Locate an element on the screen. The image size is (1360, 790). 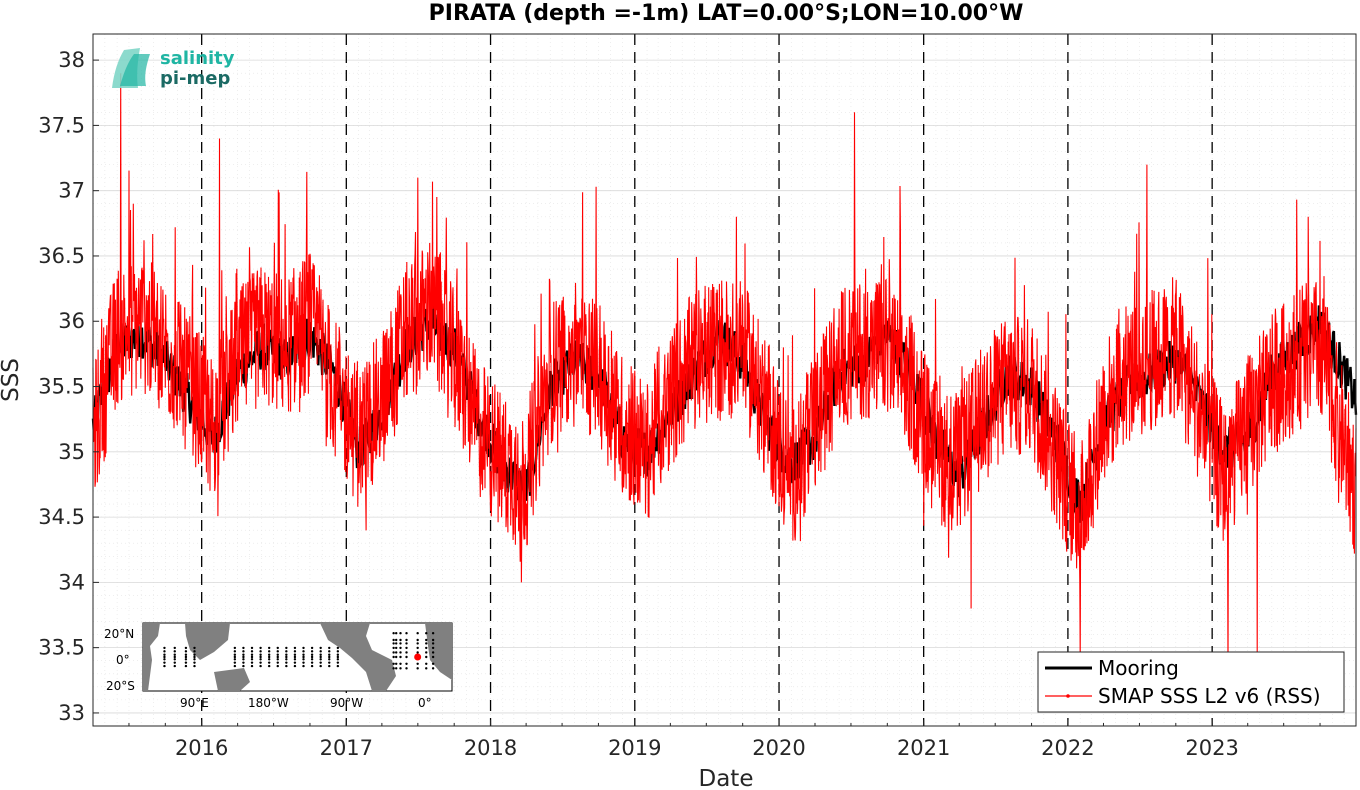
inset-selected-location-marker is located at coordinates (418, 657).